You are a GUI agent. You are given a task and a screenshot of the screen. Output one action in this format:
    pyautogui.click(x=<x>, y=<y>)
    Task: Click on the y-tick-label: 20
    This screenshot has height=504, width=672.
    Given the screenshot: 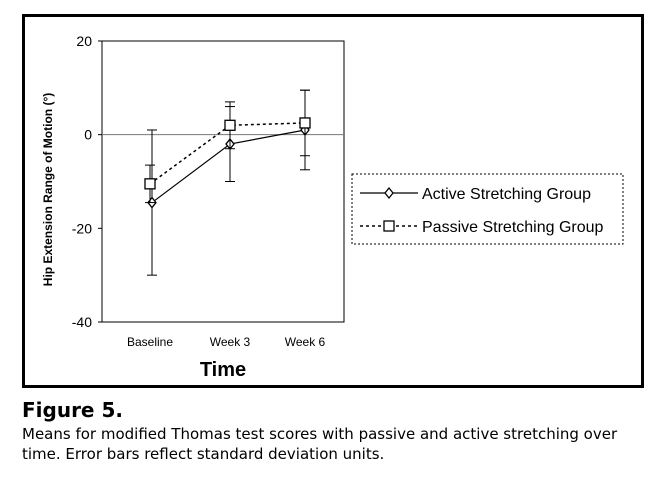 What is the action you would take?
    pyautogui.click(x=84, y=41)
    